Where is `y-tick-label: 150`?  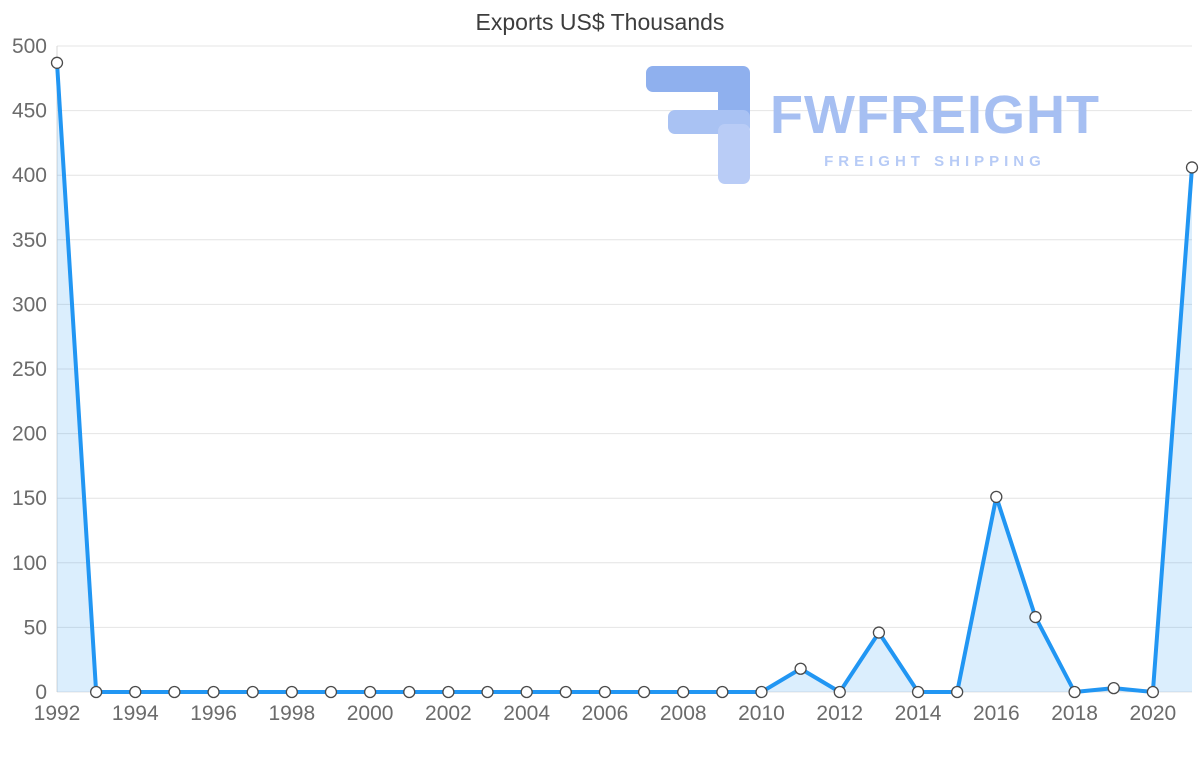 y-tick-label: 150 is located at coordinates (29, 498).